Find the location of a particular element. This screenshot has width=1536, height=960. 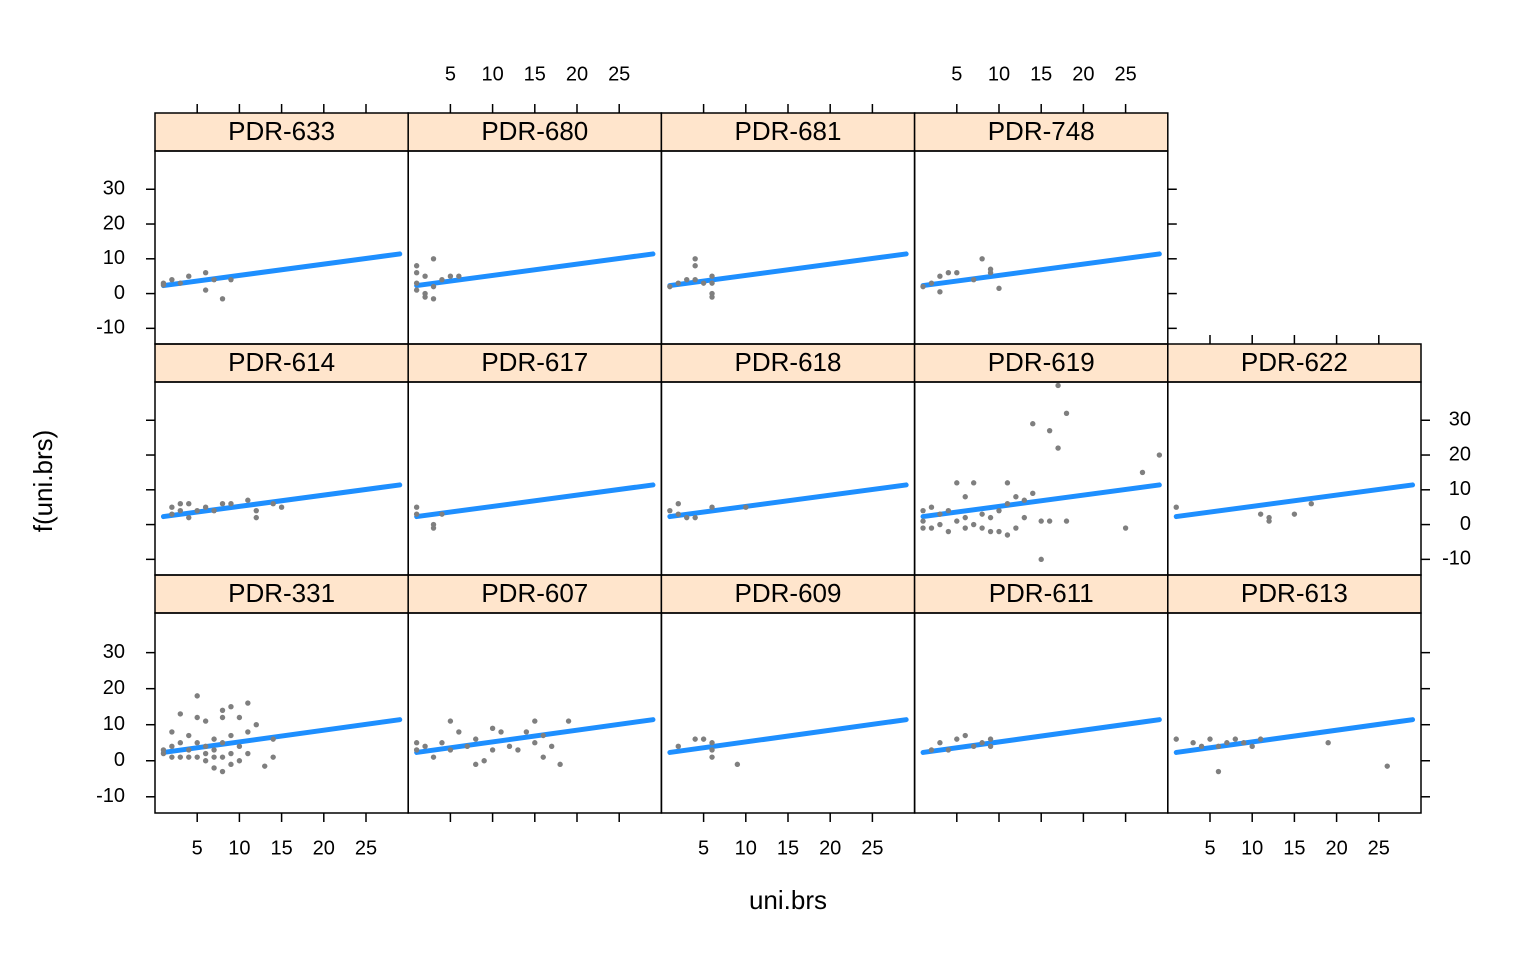

y-tick-label: 20 is located at coordinates (114, 688).